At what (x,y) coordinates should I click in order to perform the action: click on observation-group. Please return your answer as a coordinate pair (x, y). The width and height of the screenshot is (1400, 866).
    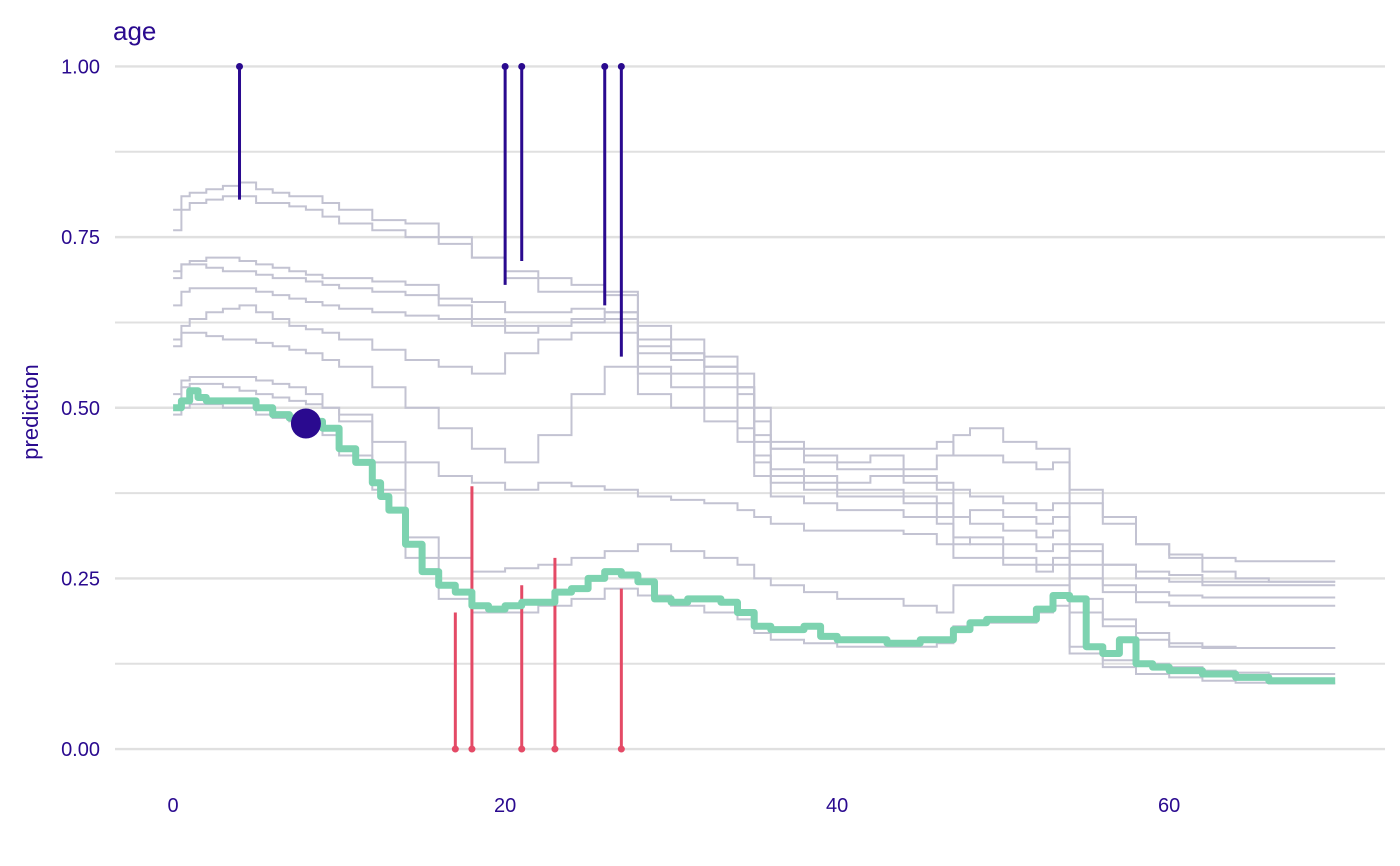
    Looking at the image, I should click on (305, 423).